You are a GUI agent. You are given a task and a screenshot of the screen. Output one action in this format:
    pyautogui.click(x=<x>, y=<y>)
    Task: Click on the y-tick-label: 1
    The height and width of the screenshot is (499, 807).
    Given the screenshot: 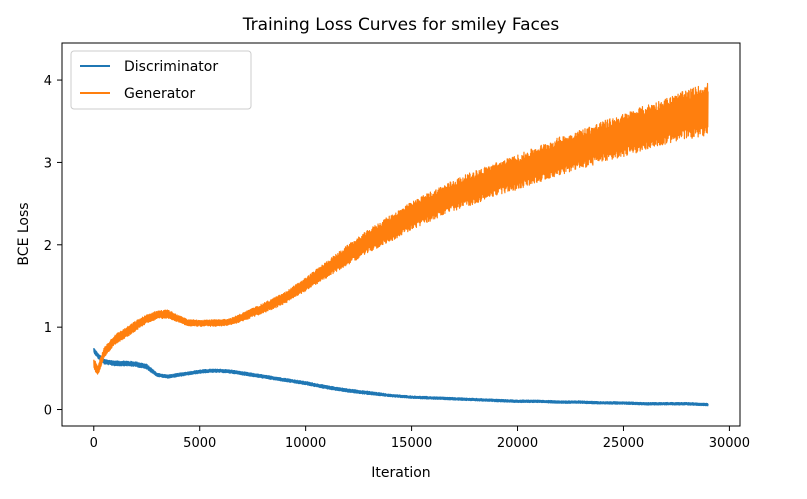 What is the action you would take?
    pyautogui.click(x=48, y=328)
    